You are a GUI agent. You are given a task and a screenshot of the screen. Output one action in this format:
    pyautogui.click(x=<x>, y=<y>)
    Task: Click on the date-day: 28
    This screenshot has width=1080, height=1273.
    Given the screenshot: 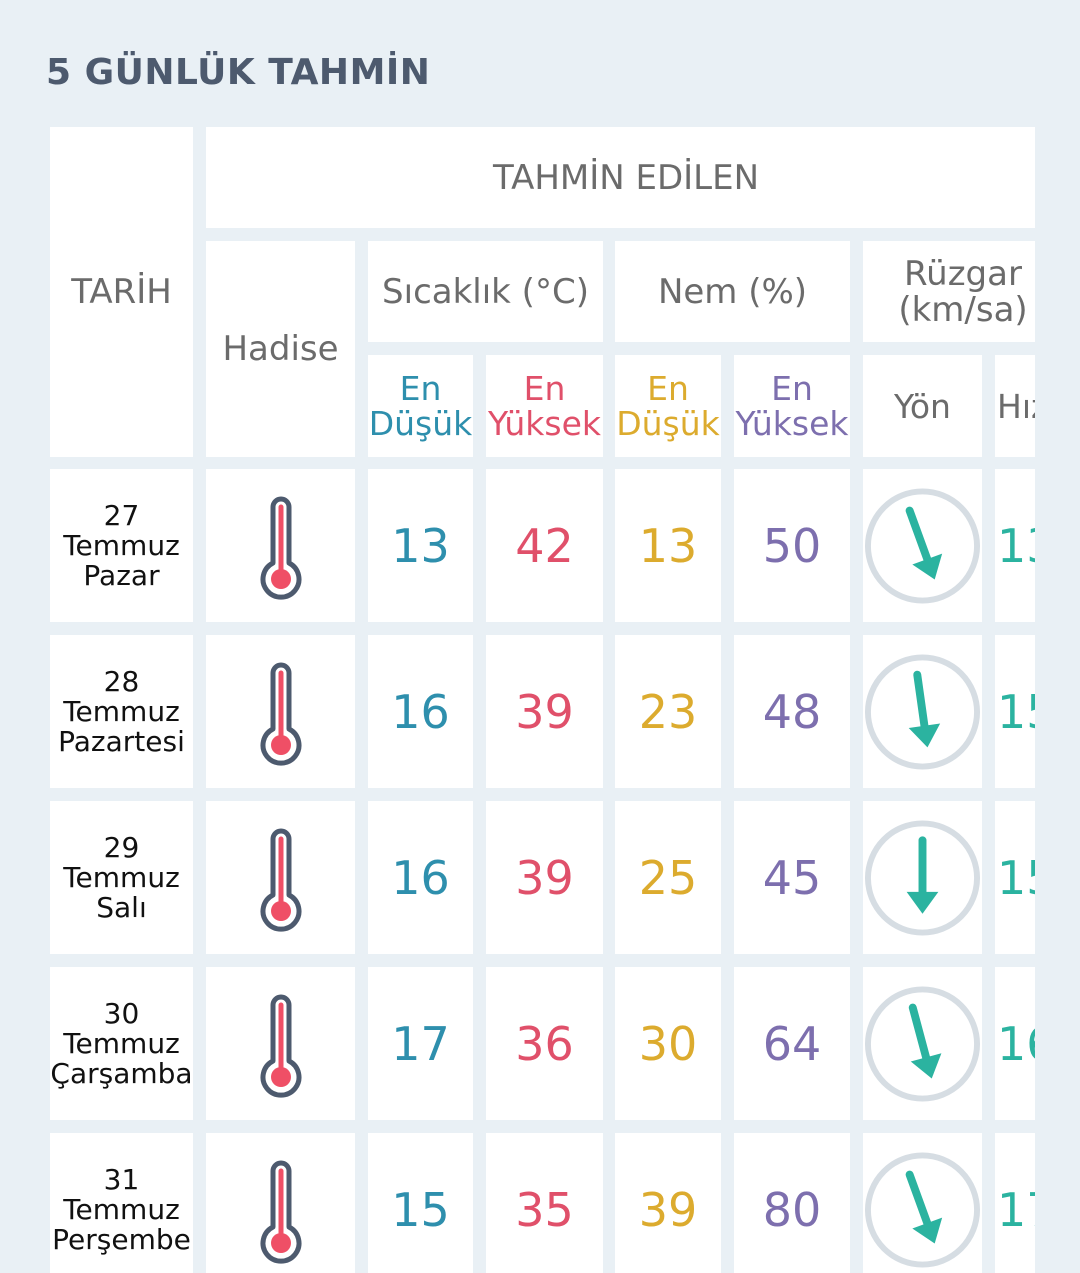 What is the action you would take?
    pyautogui.click(x=121, y=681)
    